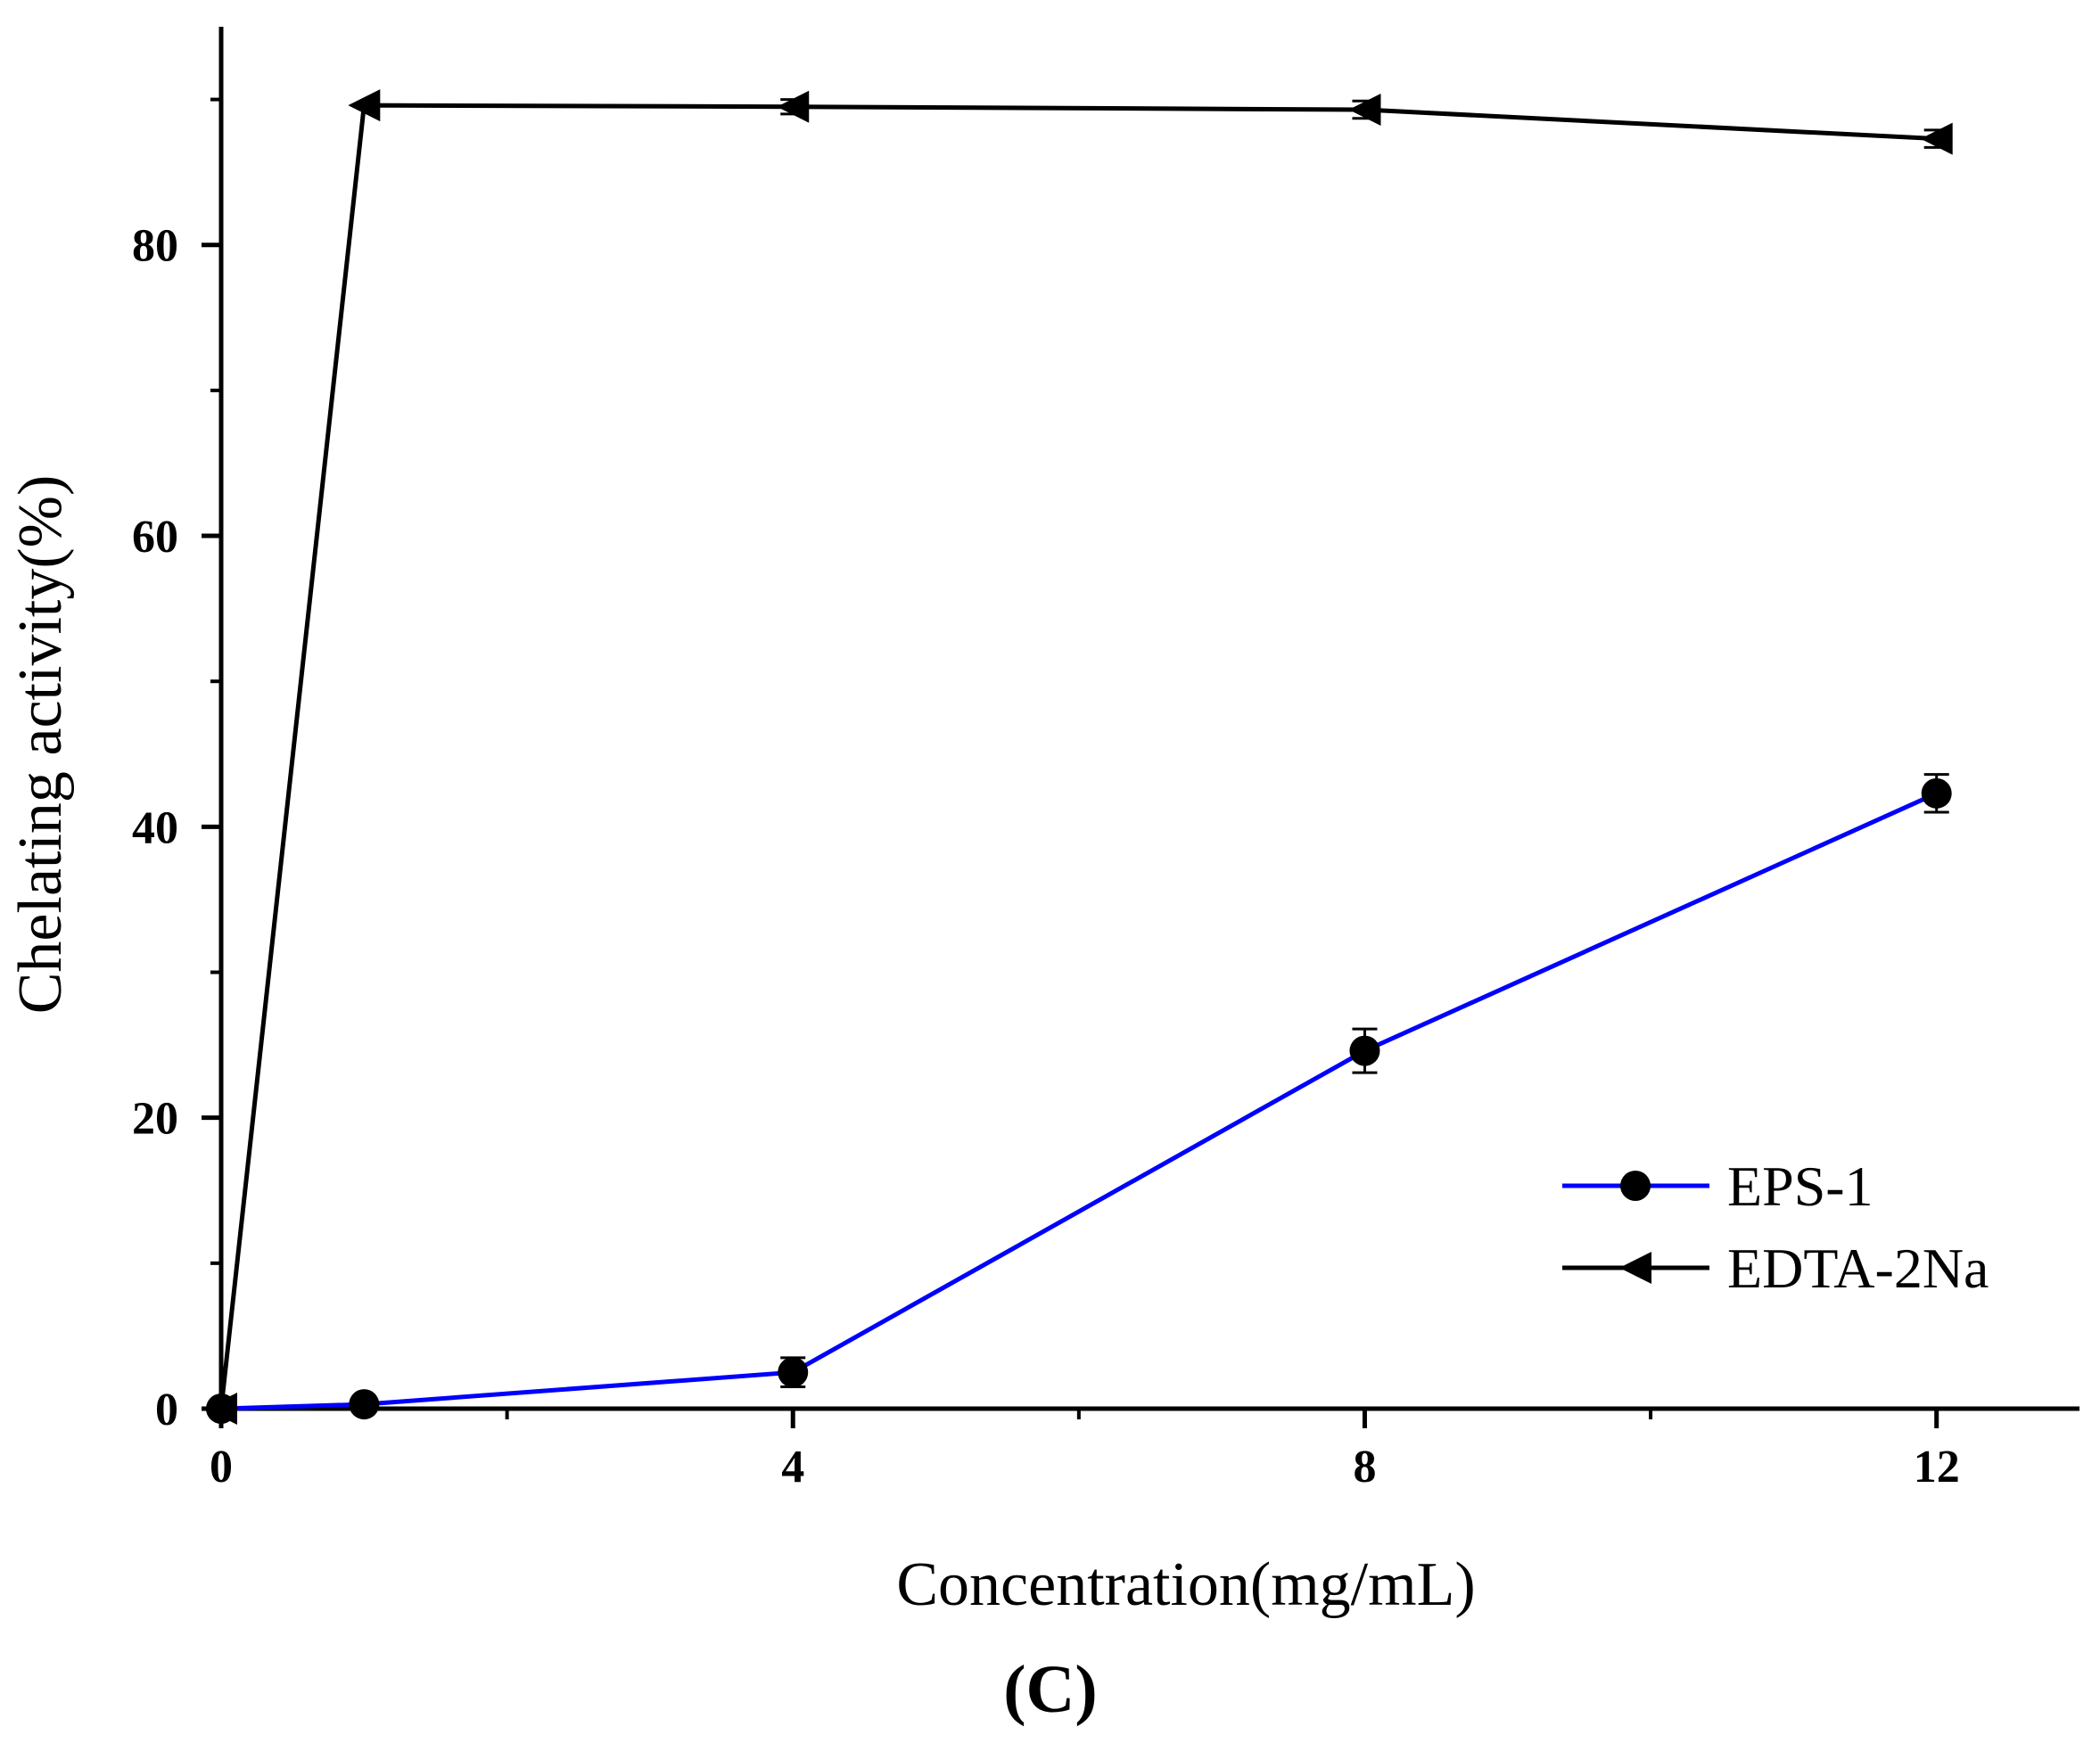  Describe the element at coordinates (221, 1467) in the screenshot. I see `x-tick-label: 0` at that location.